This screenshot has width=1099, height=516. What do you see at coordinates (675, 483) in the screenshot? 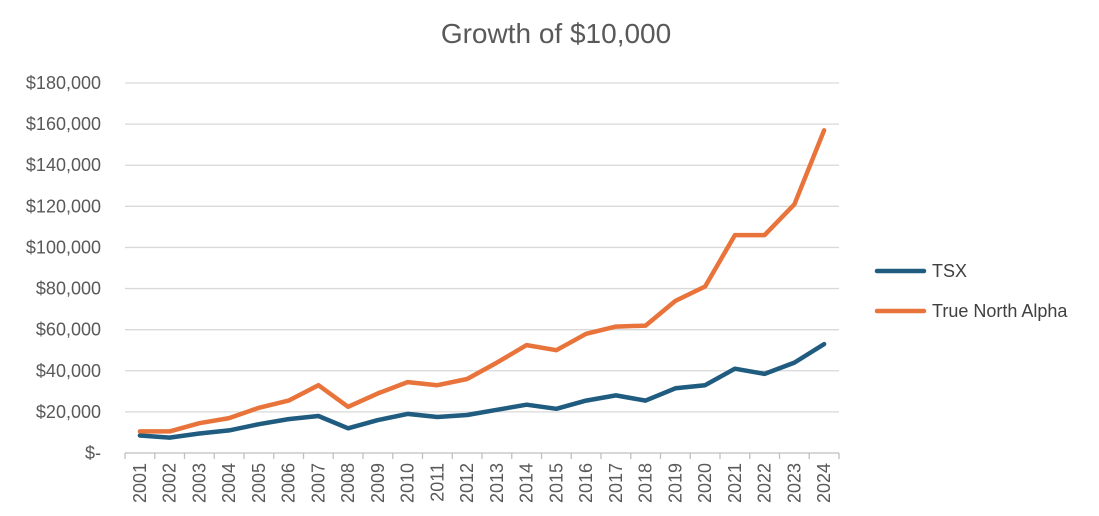
I see `x-tick-label: 2019` at bounding box center [675, 483].